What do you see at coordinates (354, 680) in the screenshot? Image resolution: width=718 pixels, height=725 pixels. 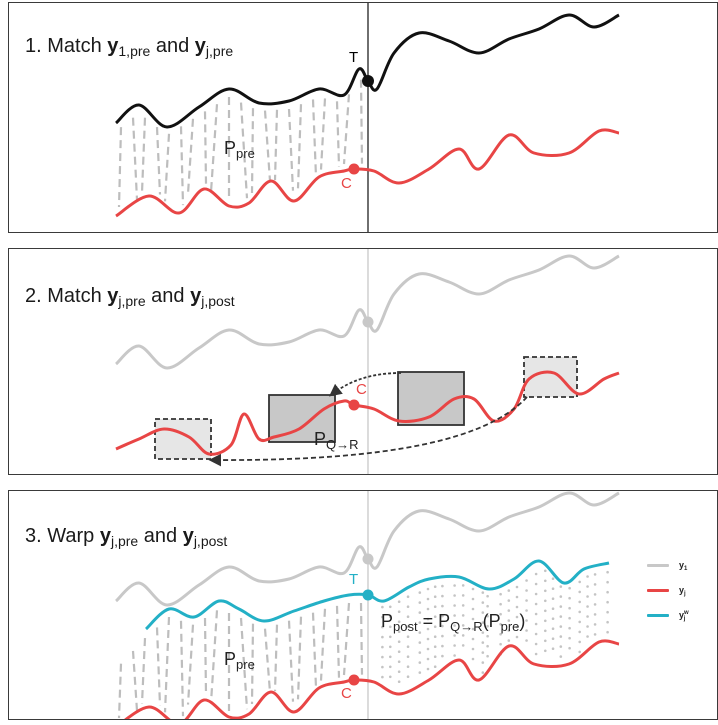 I see `panel-3-C-point` at bounding box center [354, 680].